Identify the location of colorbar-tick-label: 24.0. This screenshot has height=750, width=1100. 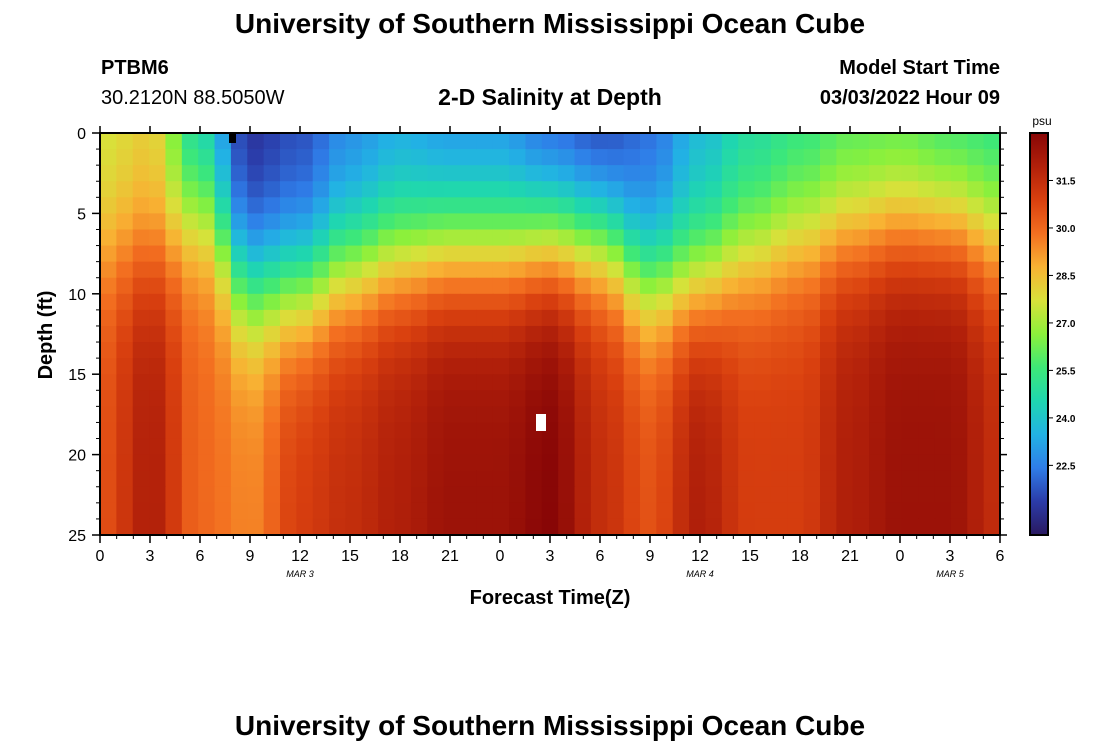
(1066, 419).